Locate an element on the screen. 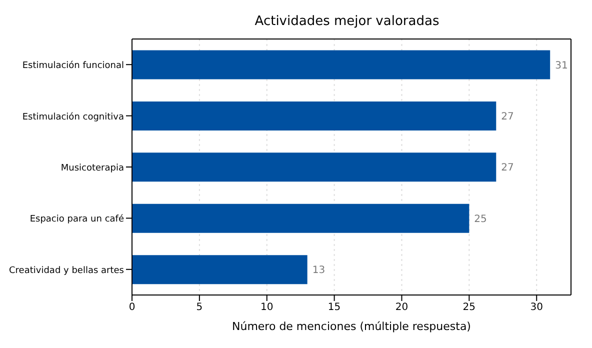 Image resolution: width=592 pixels, height=348 pixels. x-tick-label: 30 is located at coordinates (536, 308).